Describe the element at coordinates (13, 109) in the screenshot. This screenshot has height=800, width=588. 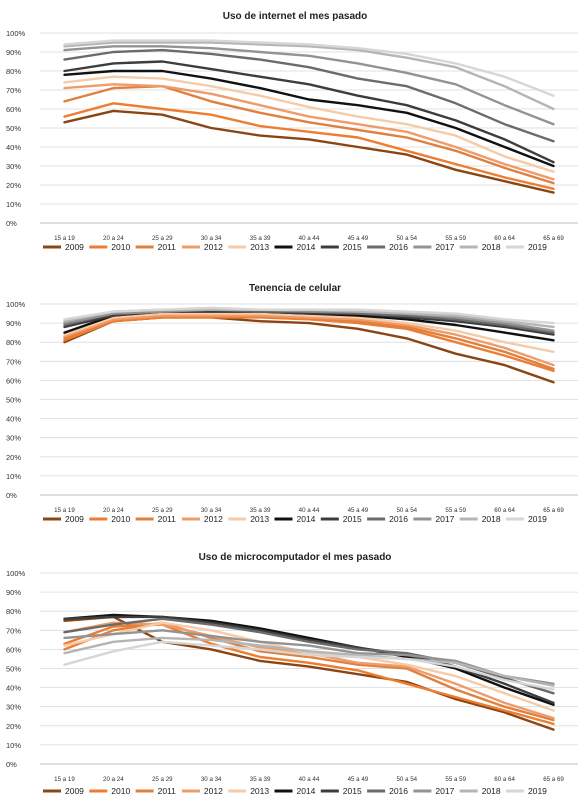
I see `y-tick-label: 60%` at that location.